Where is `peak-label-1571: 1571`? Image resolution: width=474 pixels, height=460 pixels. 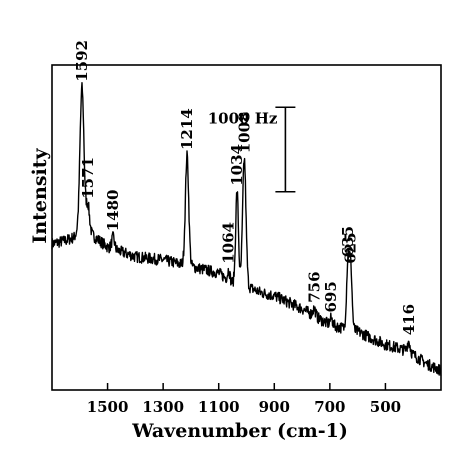
peak-label-1571: 1571 is located at coordinates (88, 178).